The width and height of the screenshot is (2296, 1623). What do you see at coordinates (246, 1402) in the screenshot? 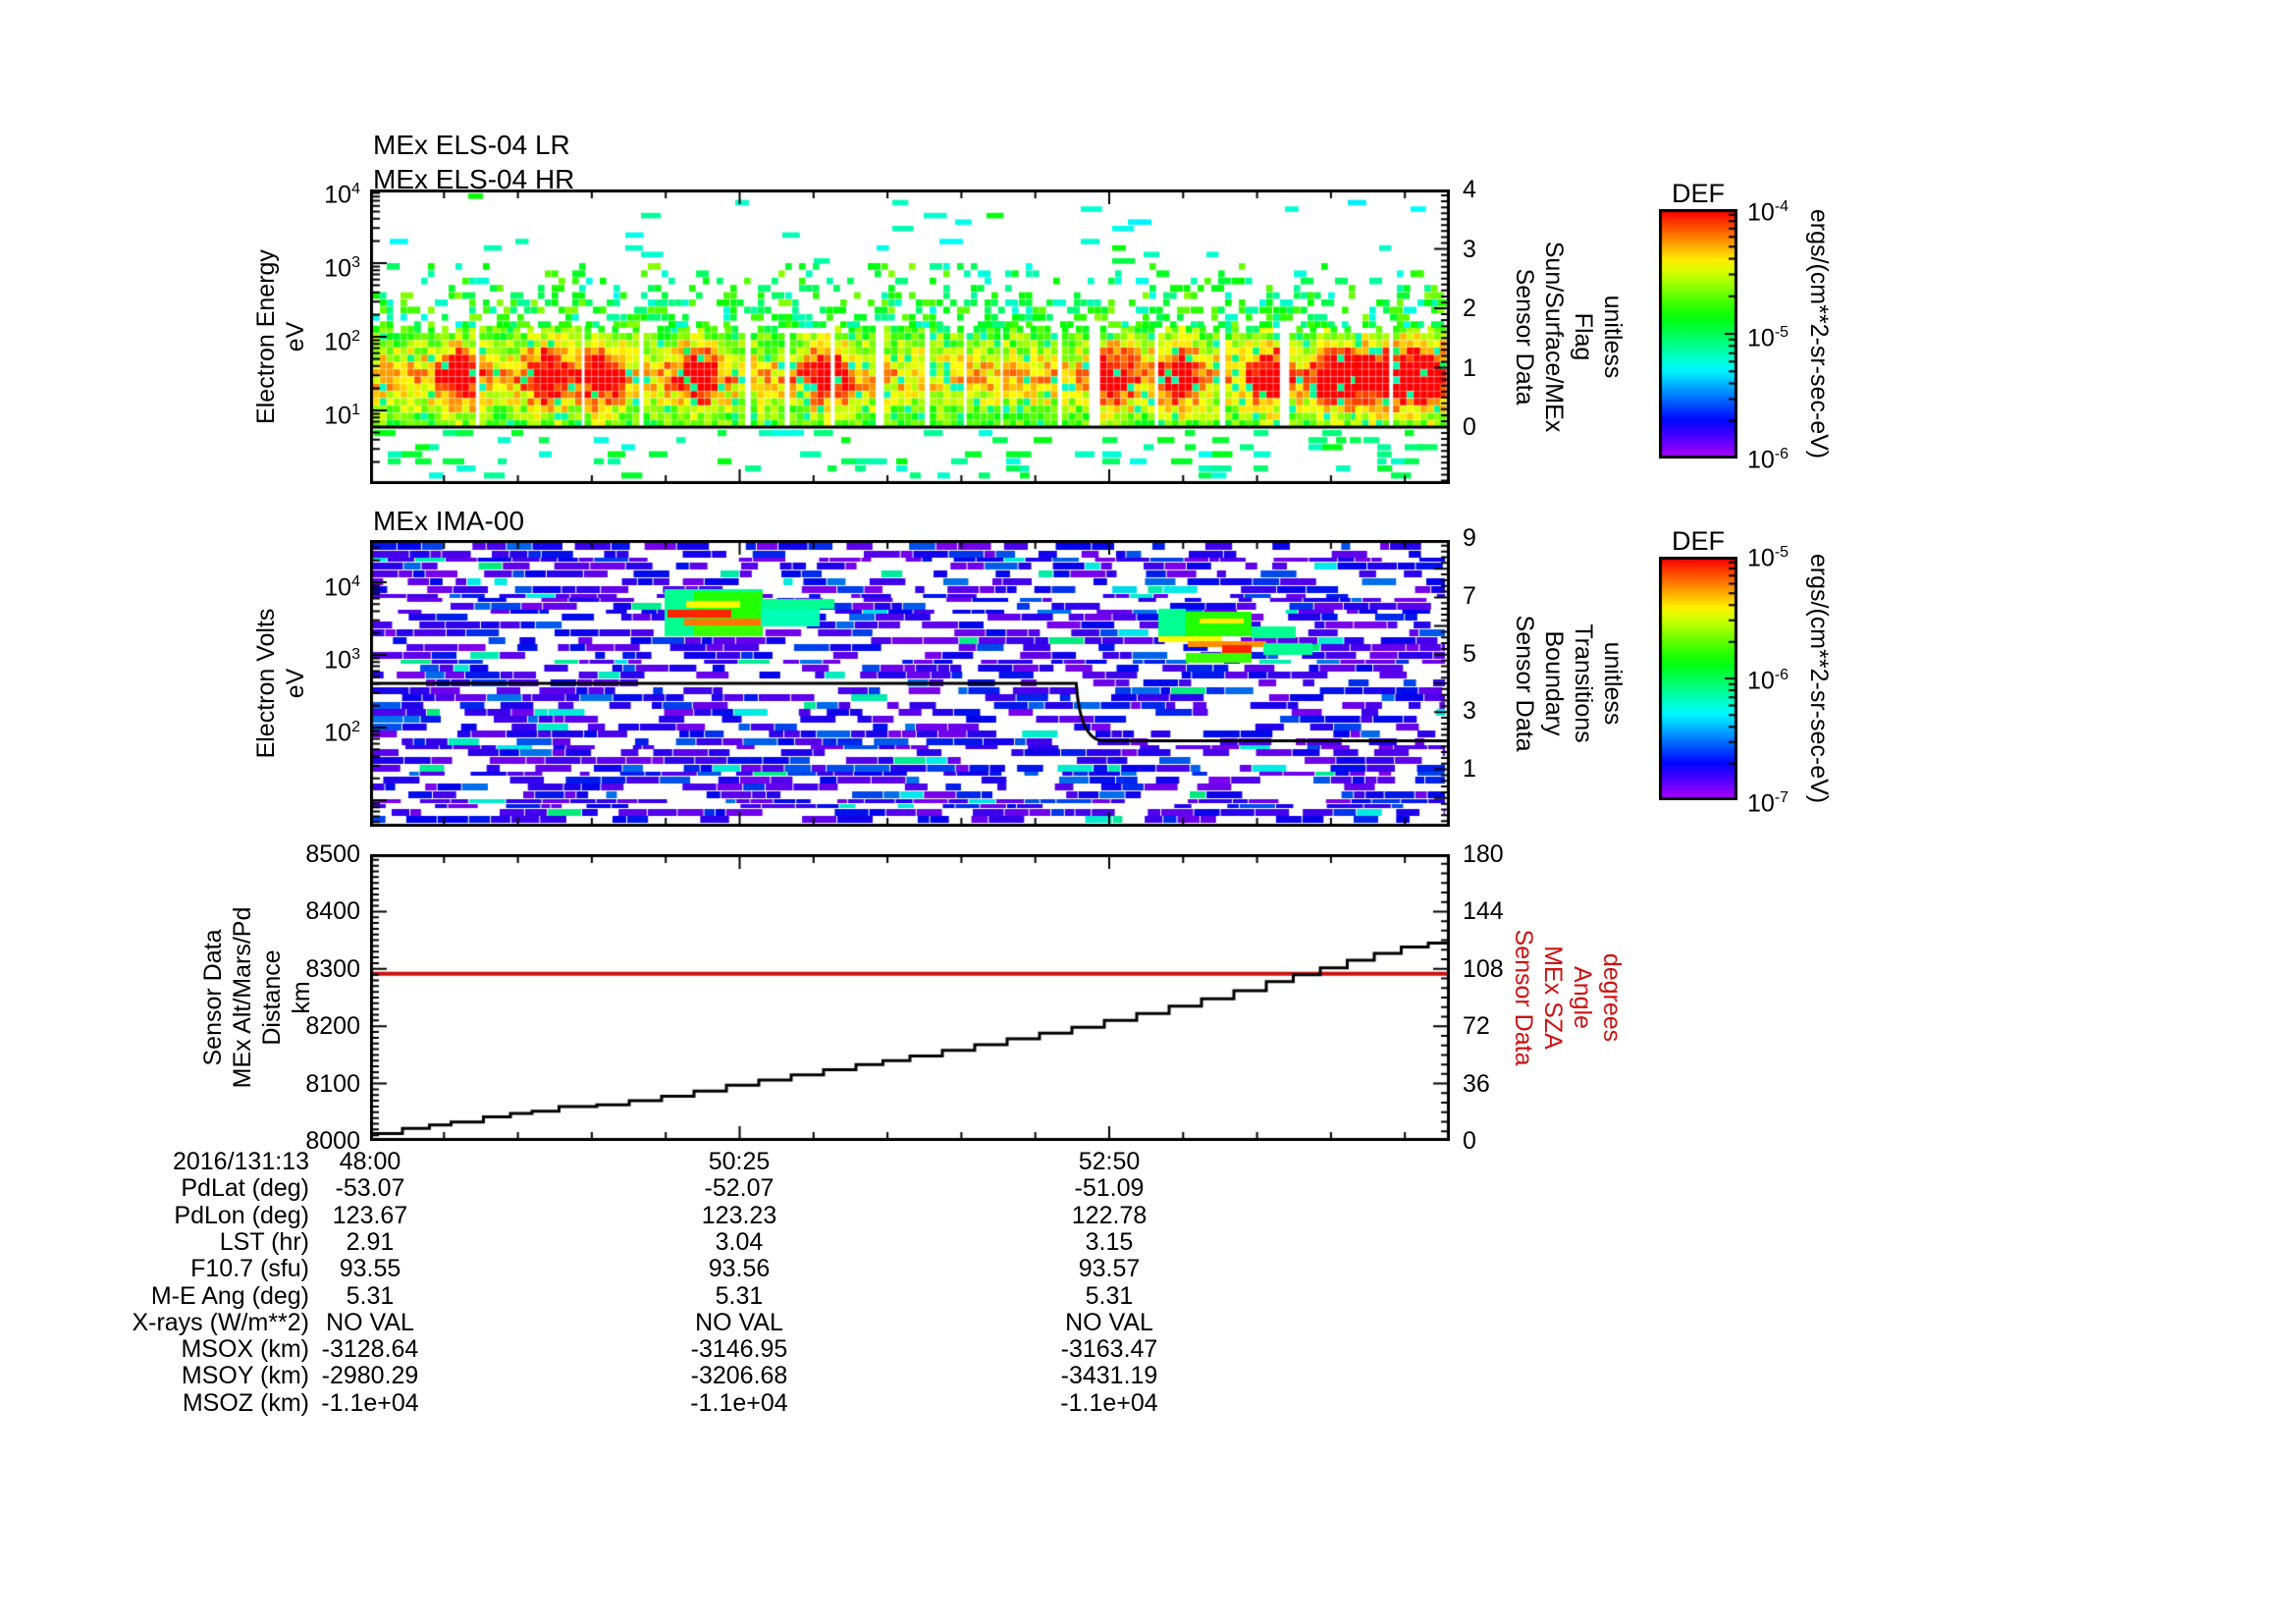
I see `table-row-label: MSOZ (km)` at bounding box center [246, 1402].